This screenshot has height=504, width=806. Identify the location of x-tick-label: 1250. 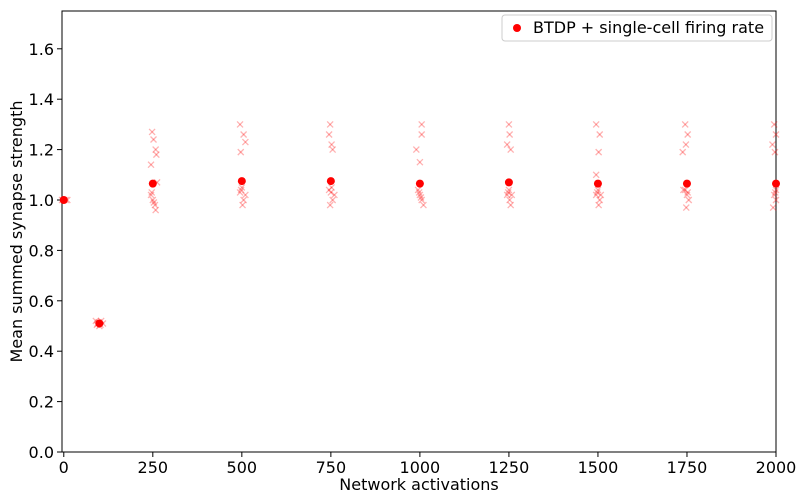
(509, 467).